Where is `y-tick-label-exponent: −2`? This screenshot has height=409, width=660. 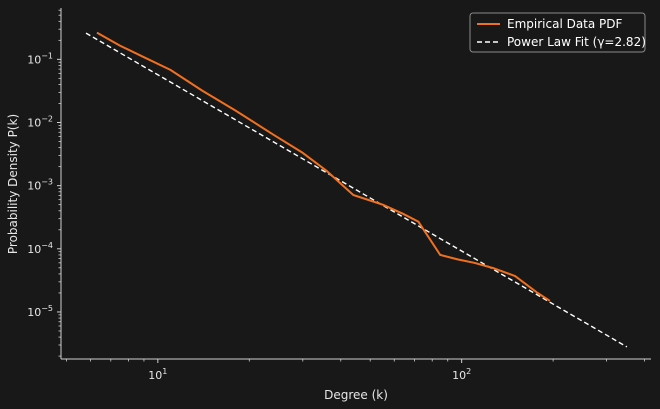 y-tick-label-exponent: −2 is located at coordinates (47, 118).